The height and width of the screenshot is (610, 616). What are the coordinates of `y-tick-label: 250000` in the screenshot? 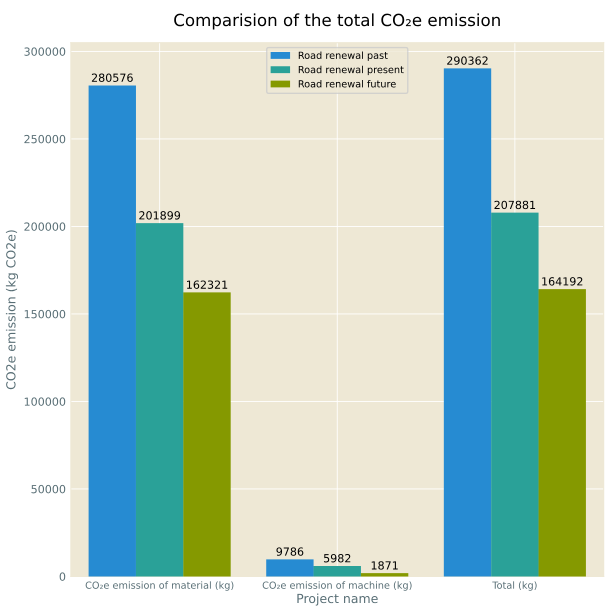 It's located at (45, 139).